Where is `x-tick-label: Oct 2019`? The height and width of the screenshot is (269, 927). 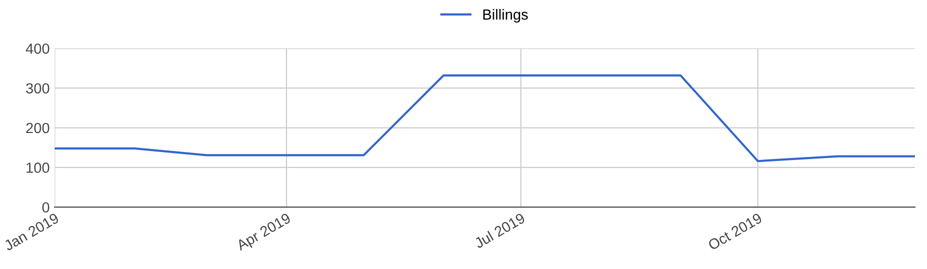
x-tick-label: Oct 2019 is located at coordinates (735, 231).